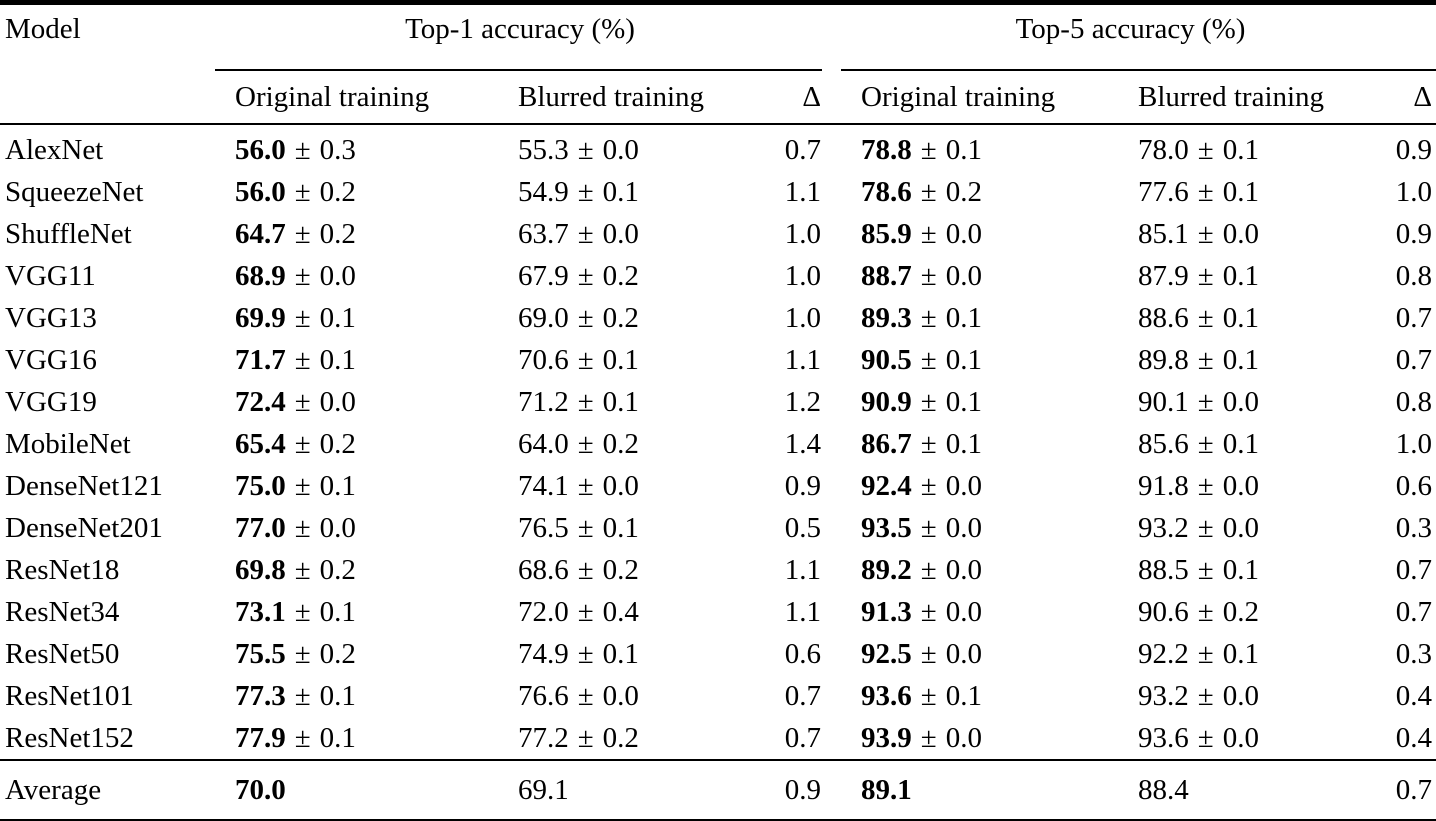 The width and height of the screenshot is (1436, 821). I want to click on accuracy-value: 93.5, so click(886, 527).